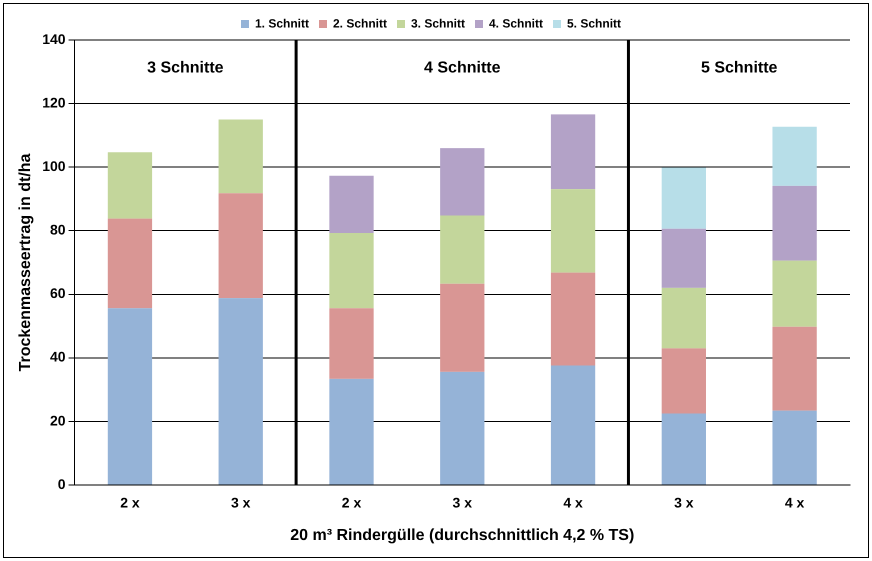  What do you see at coordinates (58, 293) in the screenshot?
I see `y-tick-label: 60` at bounding box center [58, 293].